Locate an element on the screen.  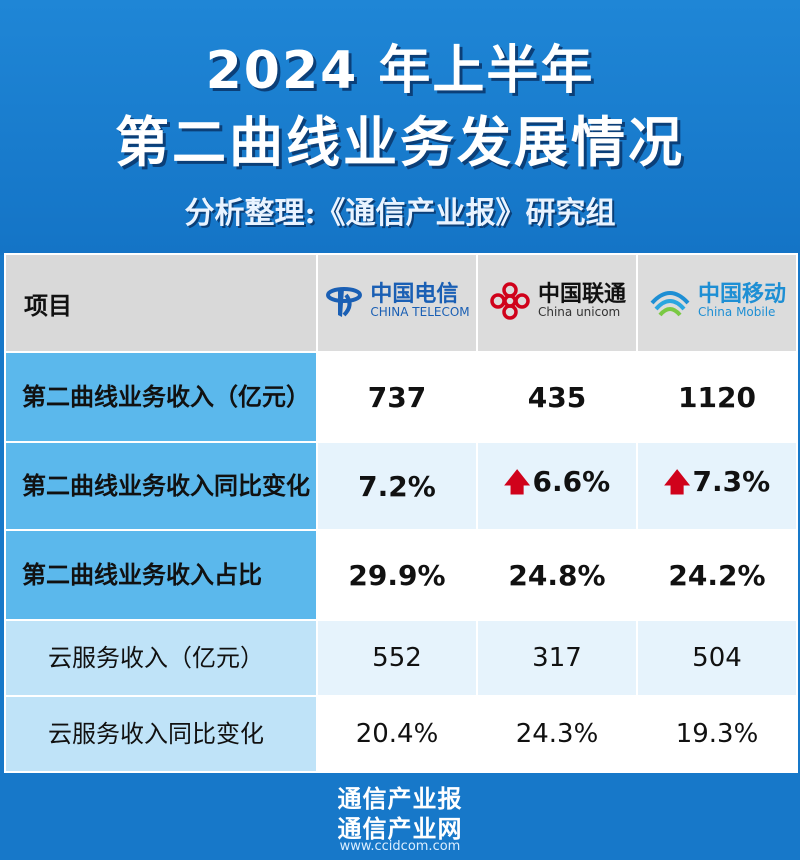
table-cell: 7.2% is located at coordinates (397, 486).